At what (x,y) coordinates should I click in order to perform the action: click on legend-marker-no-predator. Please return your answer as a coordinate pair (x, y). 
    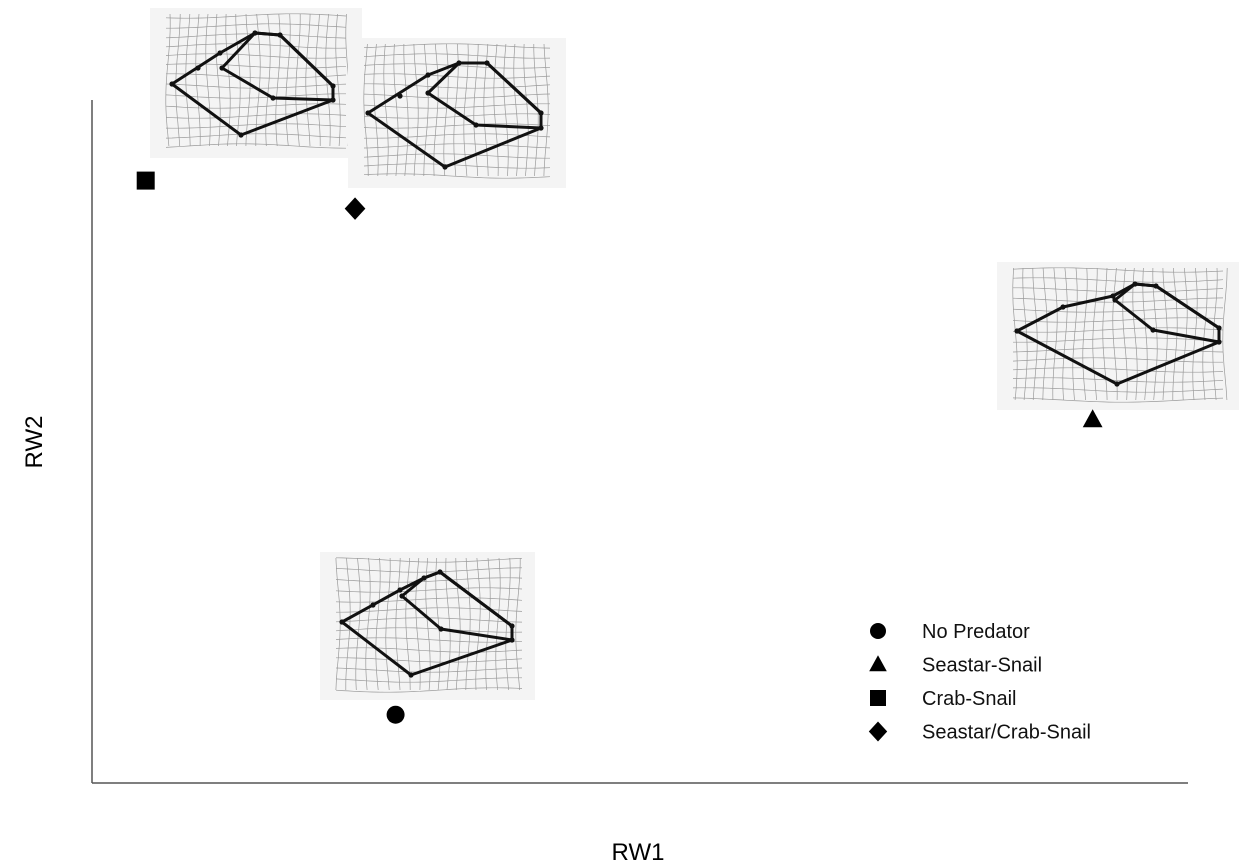
    Looking at the image, I should click on (878, 631).